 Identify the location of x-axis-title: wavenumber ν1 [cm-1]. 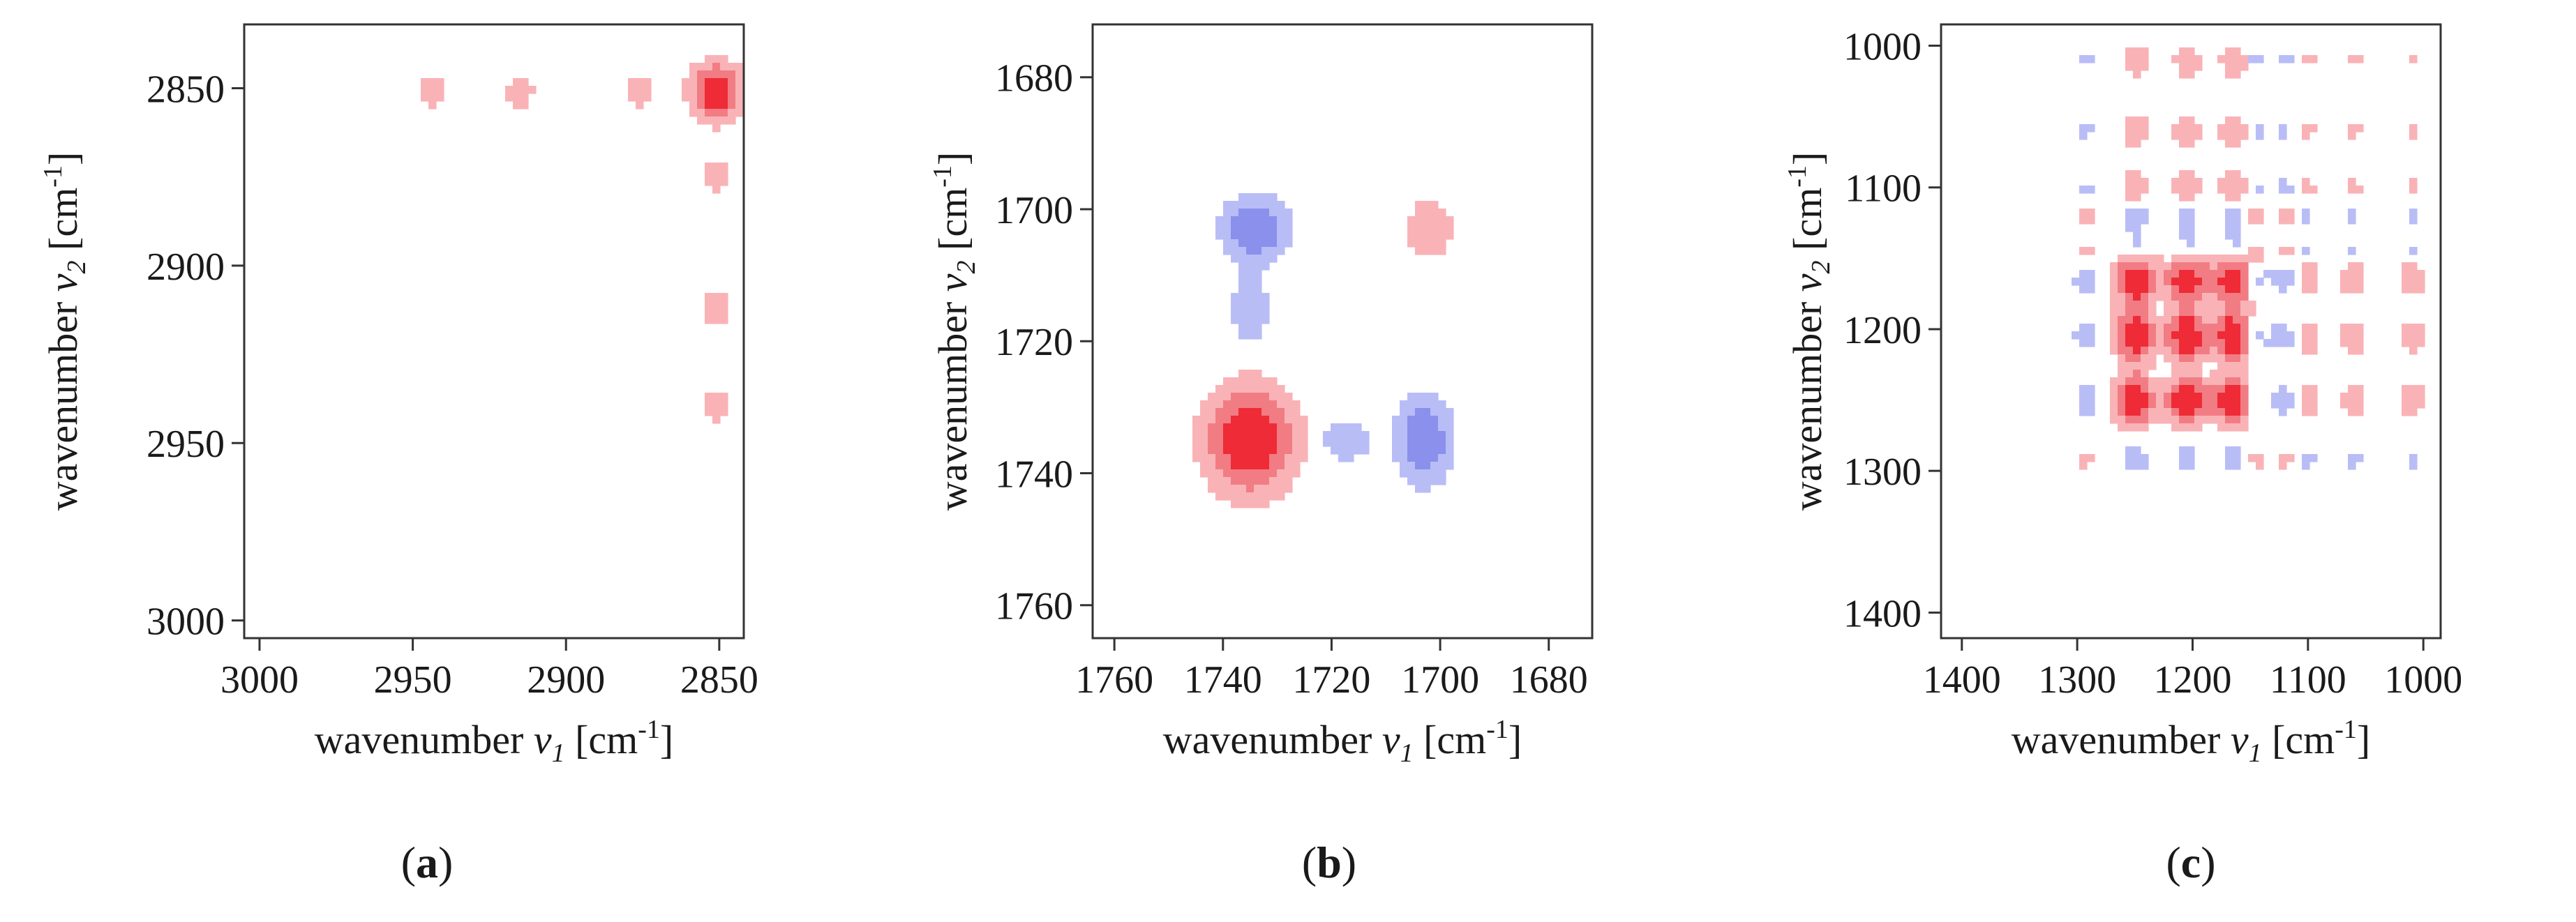
(2191, 742).